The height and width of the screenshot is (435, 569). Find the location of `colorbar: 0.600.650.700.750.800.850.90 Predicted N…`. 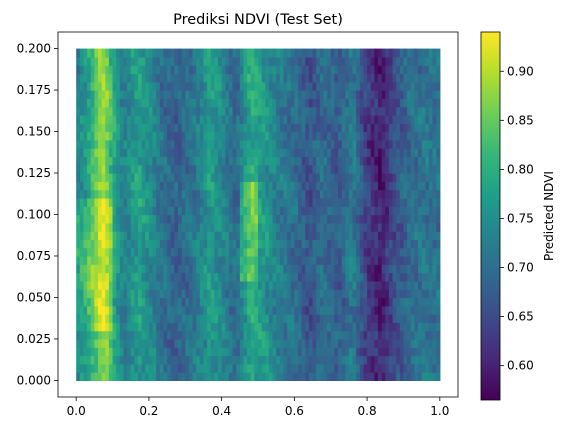

colorbar: 0.600.650.700.750.800.850.90 Predicted N… is located at coordinates (518, 216).